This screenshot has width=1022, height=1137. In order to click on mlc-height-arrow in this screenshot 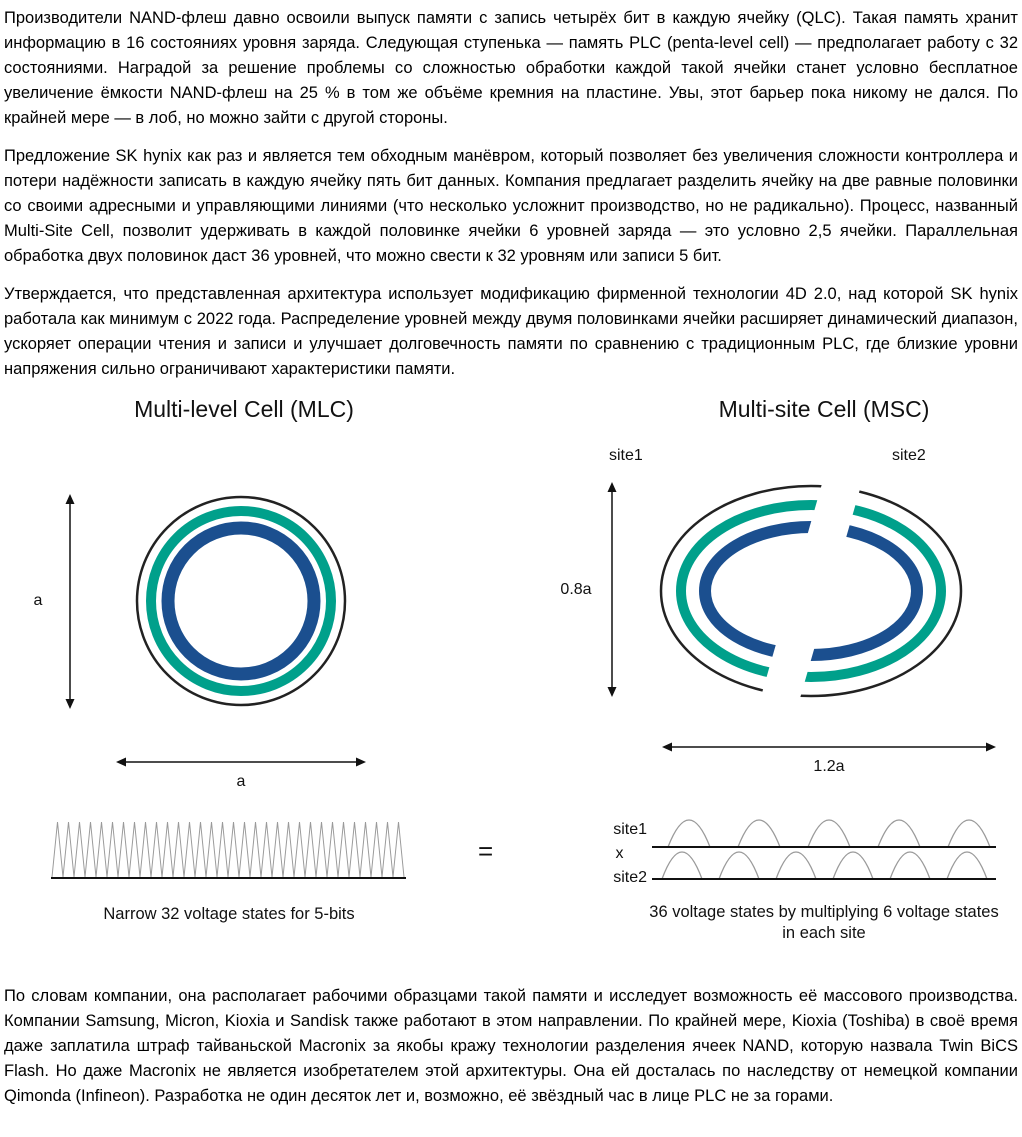, I will do `click(70, 601)`.